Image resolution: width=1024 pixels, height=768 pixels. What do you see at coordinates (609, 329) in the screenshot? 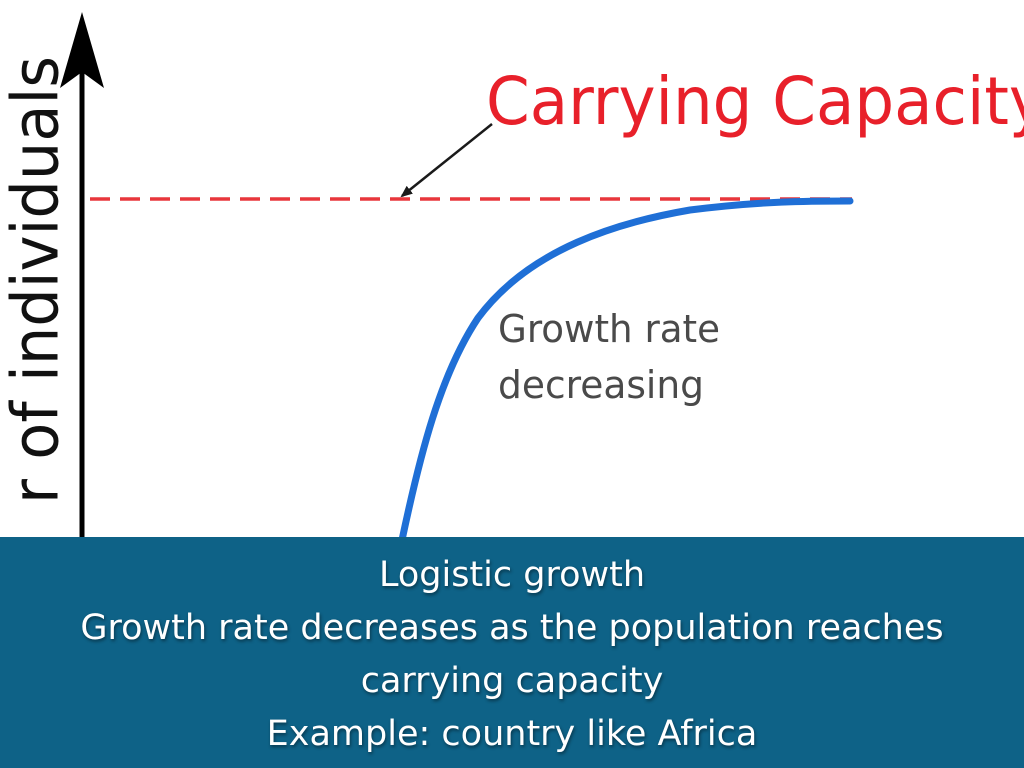
I see `growth-rate-label-line1: Growth rate` at bounding box center [609, 329].